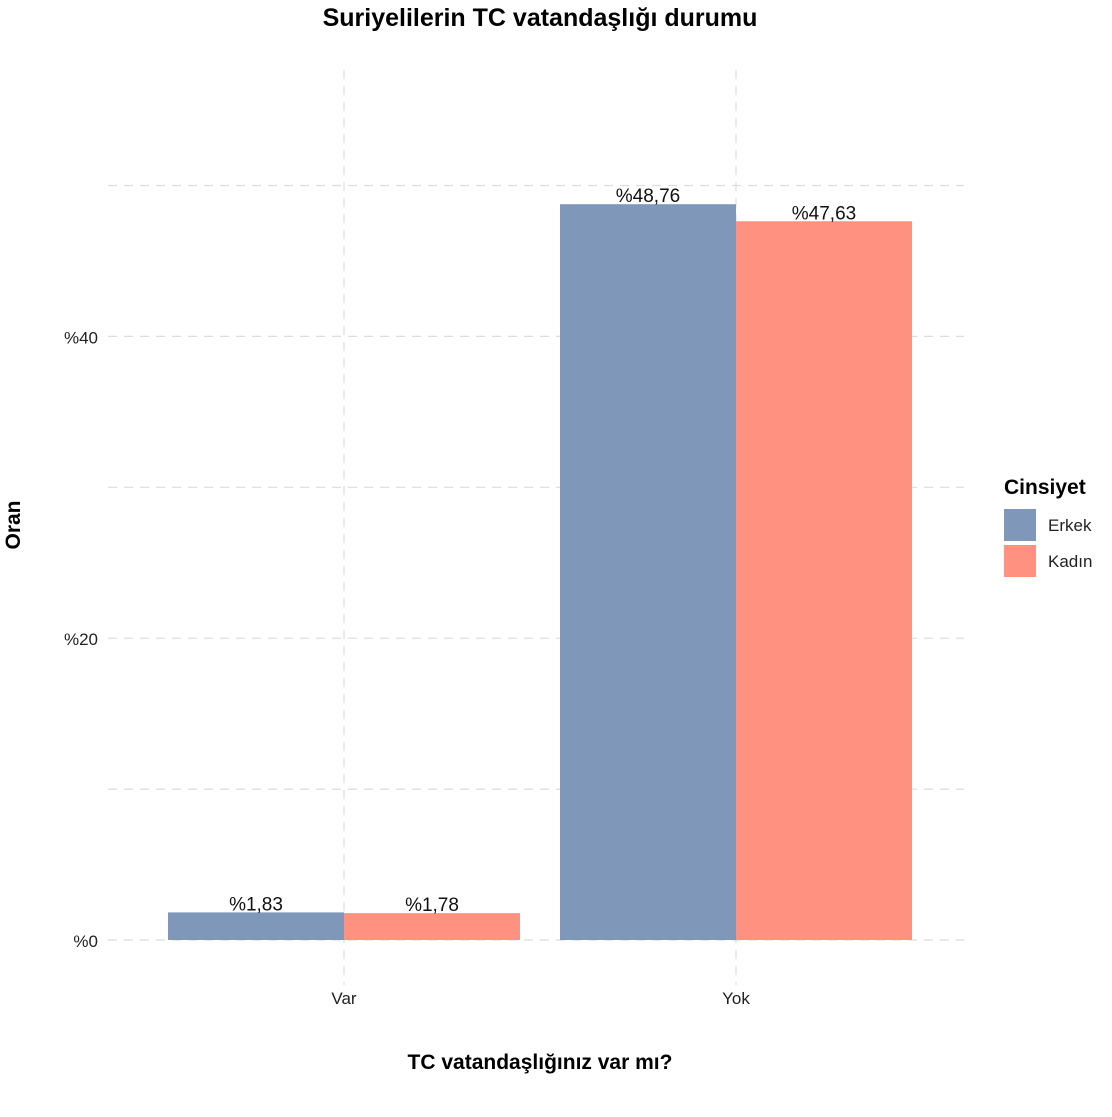 The width and height of the screenshot is (1112, 1117). Describe the element at coordinates (432, 905) in the screenshot. I see `data-label: %1,78` at that location.